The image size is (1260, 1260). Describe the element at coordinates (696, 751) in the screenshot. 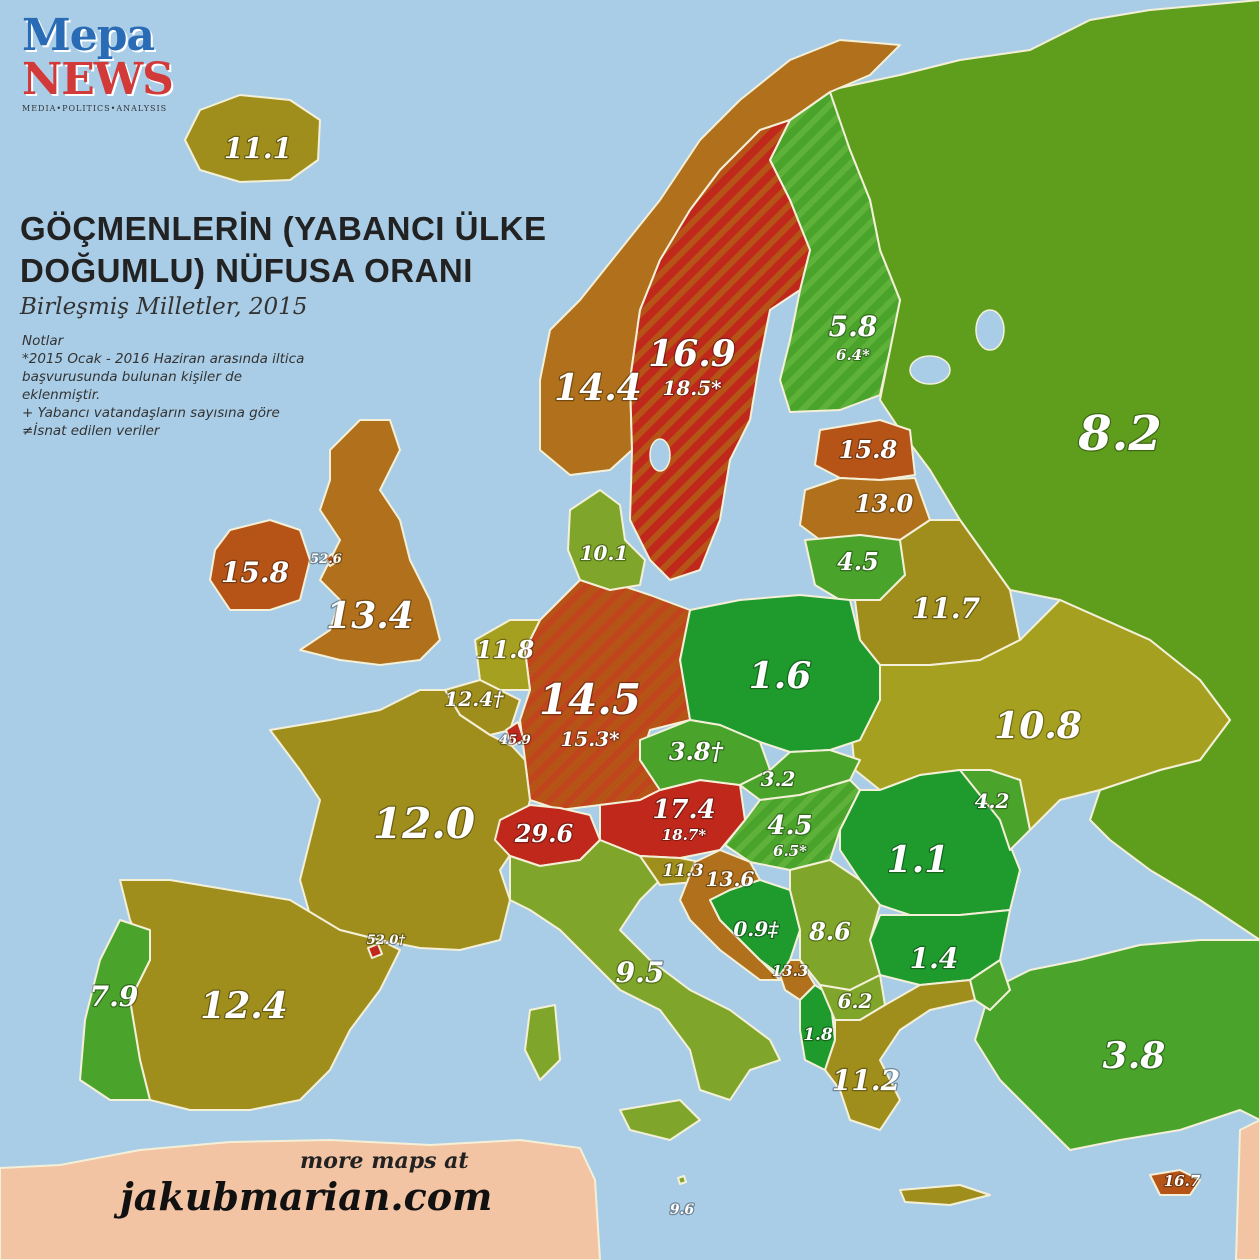

I see `label-czechia: 3.8†` at that location.